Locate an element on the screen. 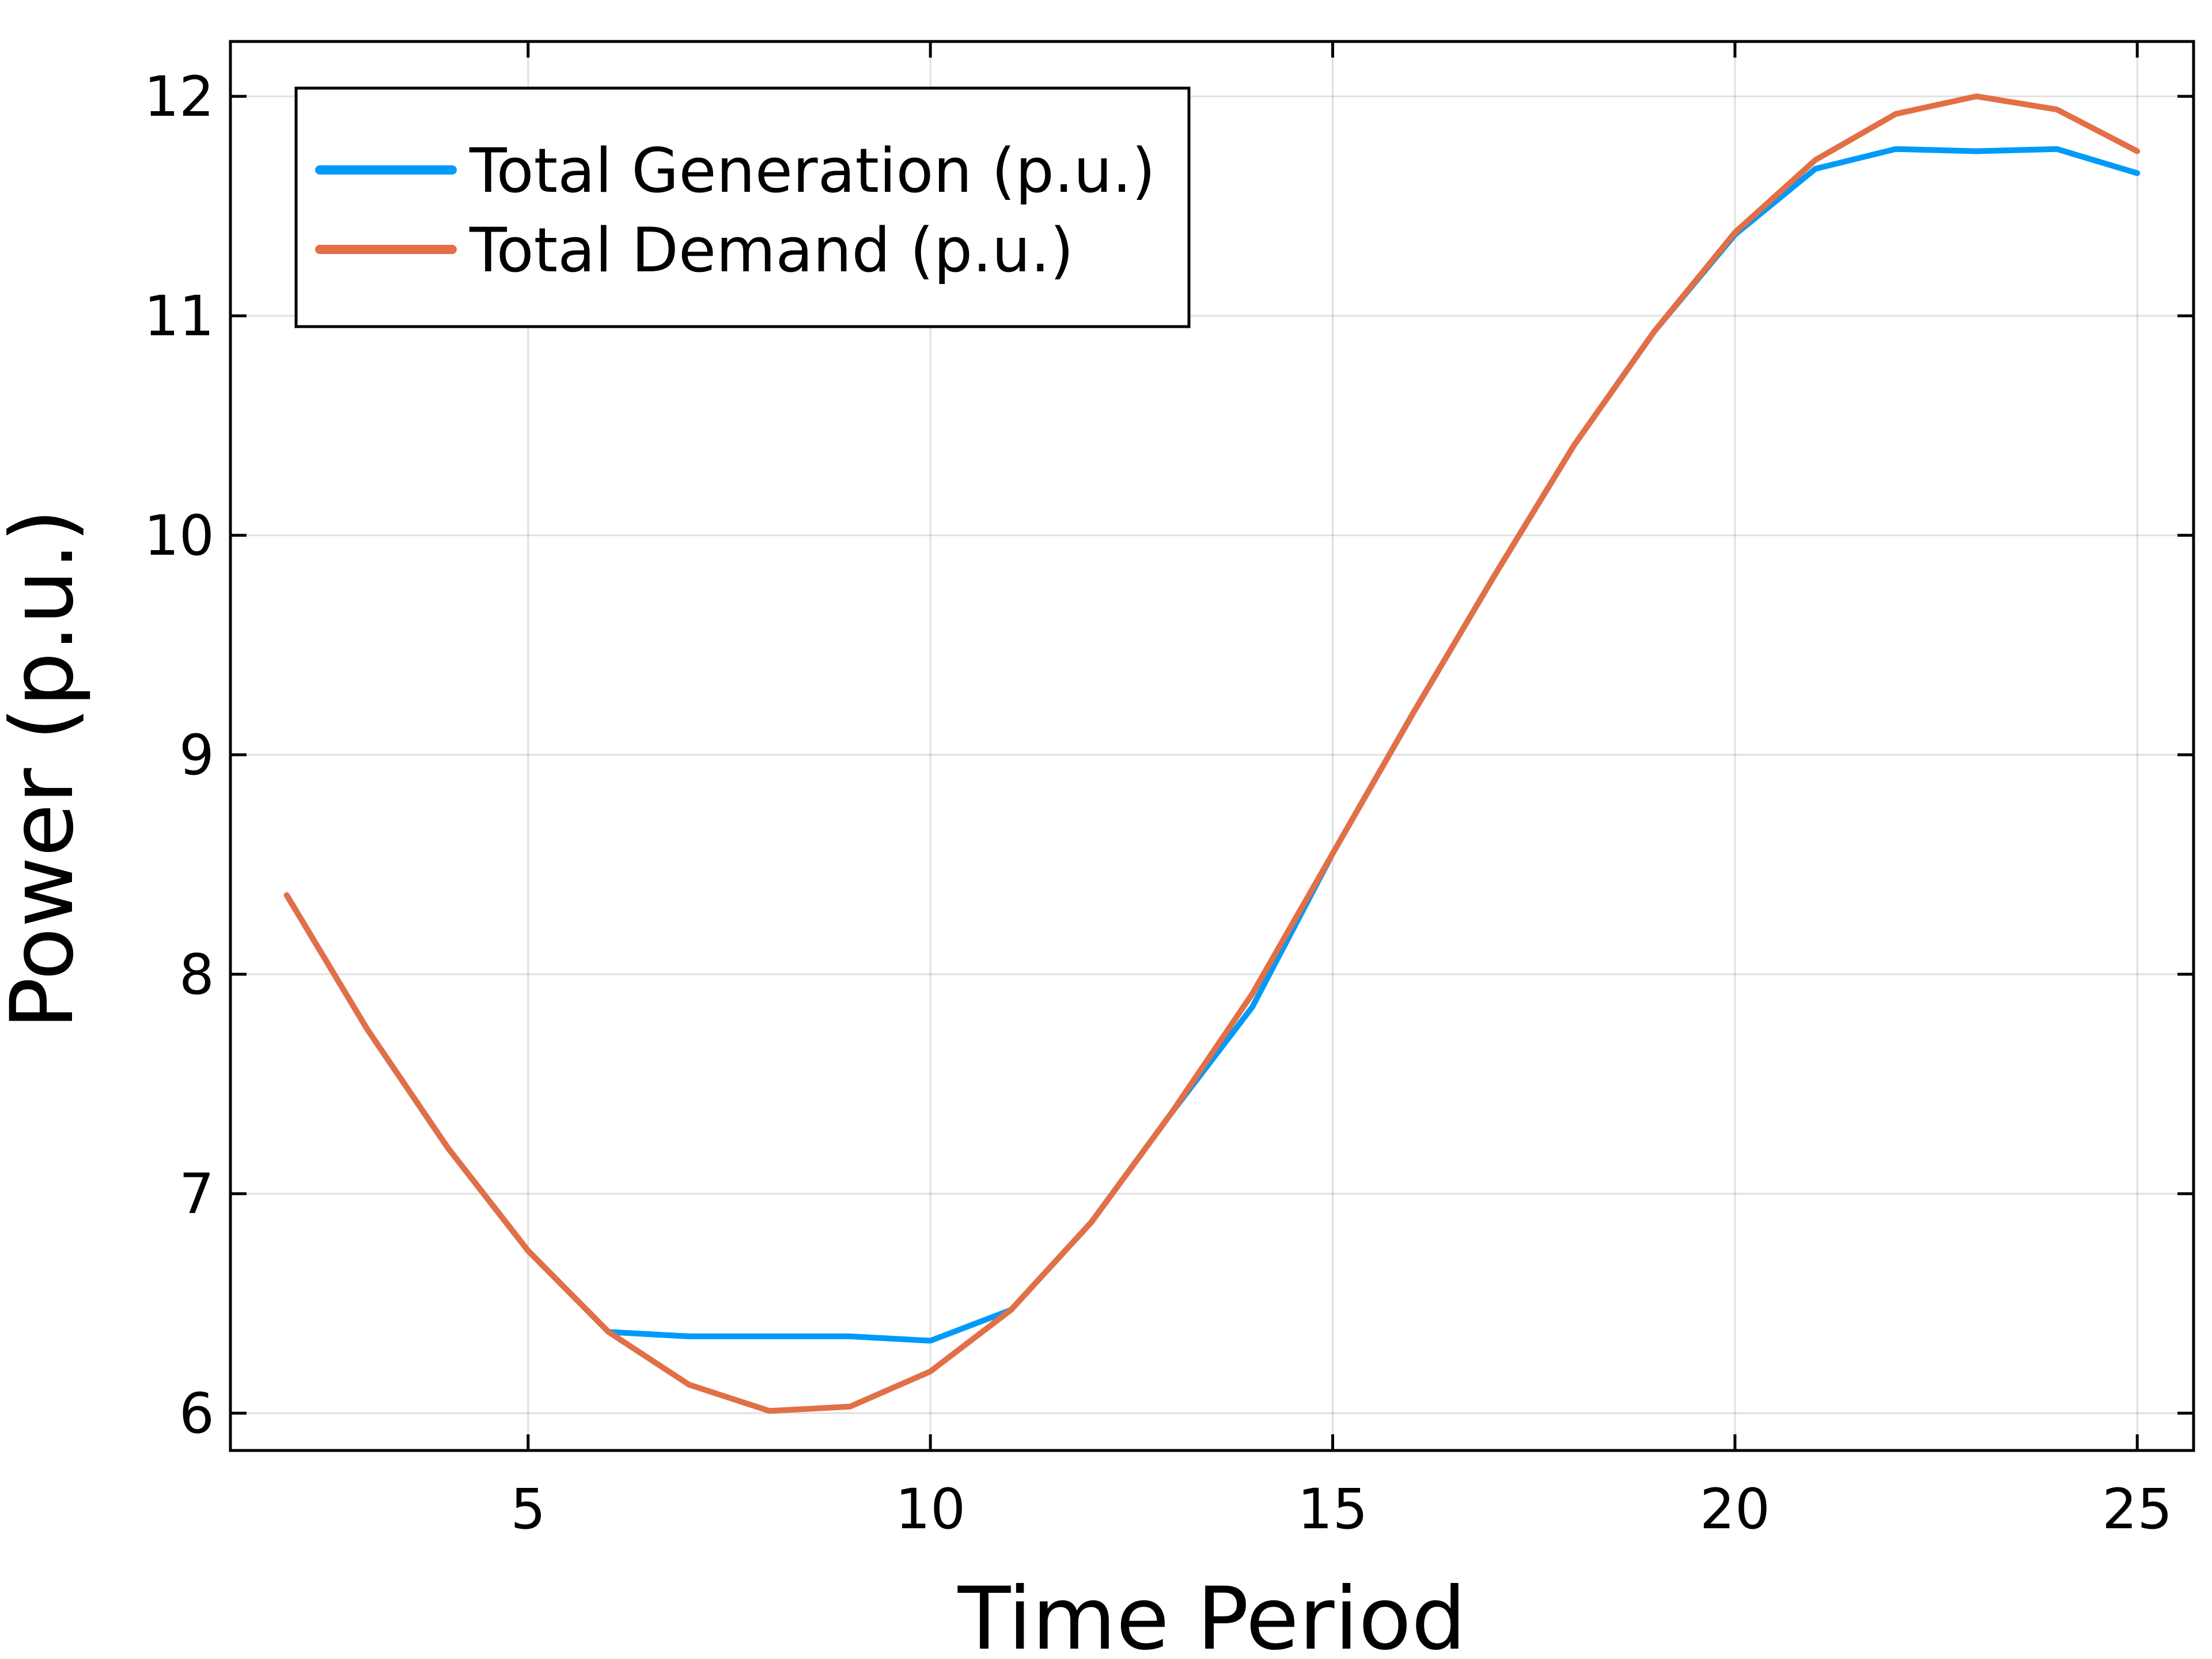  legend-label-total-demand: Total Demand (p.u.) is located at coordinates (771, 250).